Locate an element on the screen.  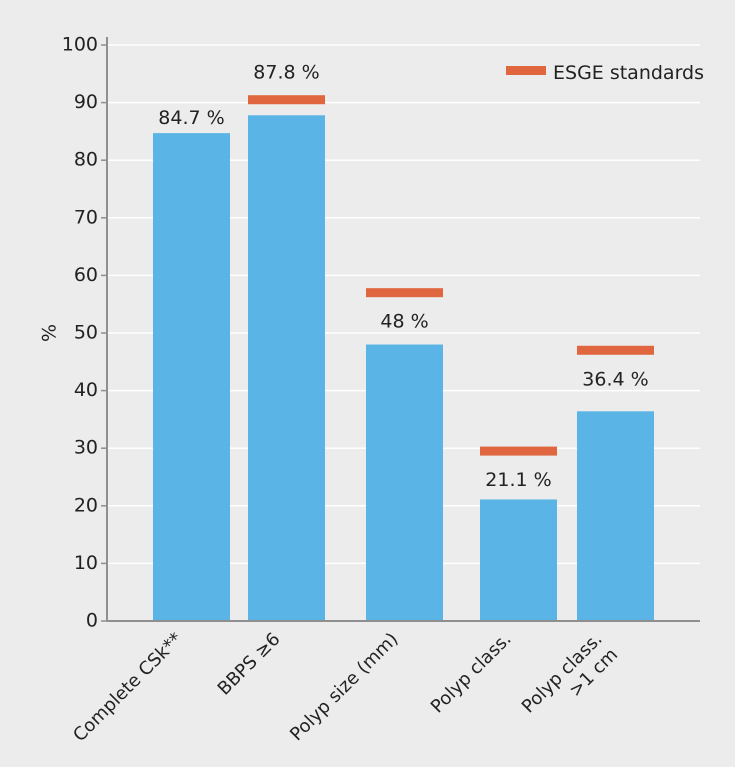
category-label-line: Polyp size (mm) is located at coordinates (344, 687).